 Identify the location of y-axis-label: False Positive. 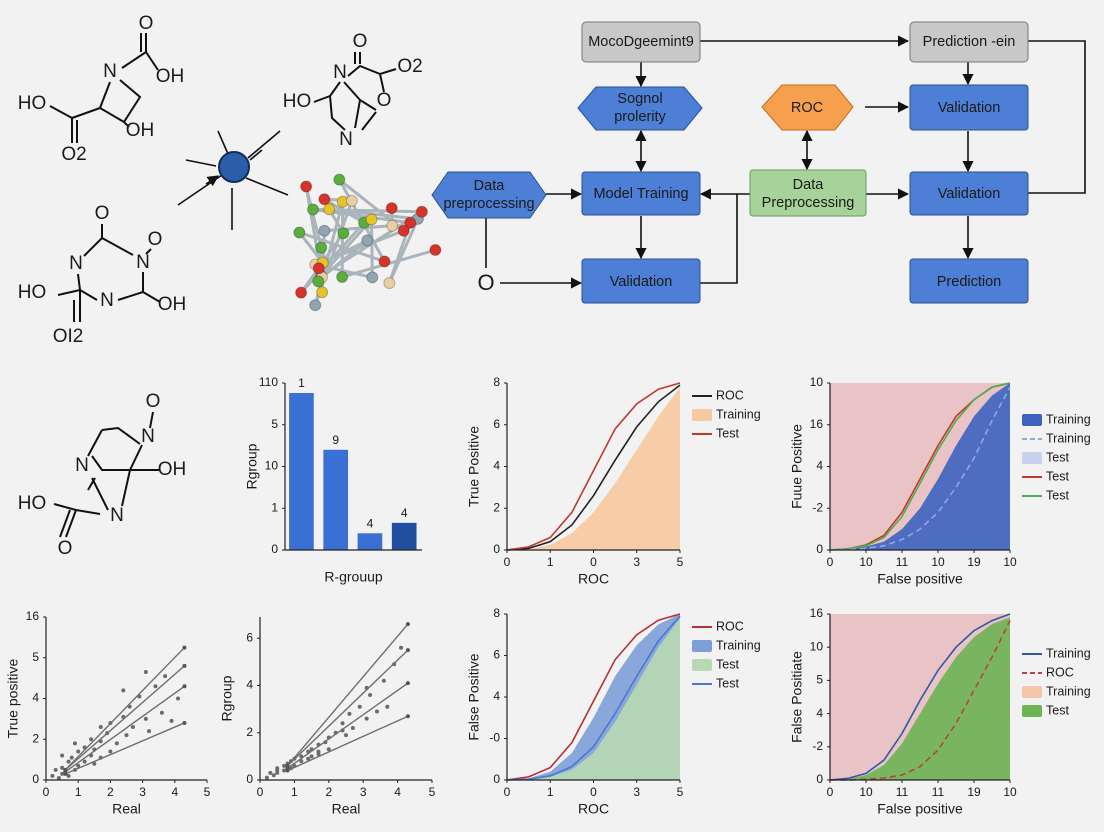
(474, 696).